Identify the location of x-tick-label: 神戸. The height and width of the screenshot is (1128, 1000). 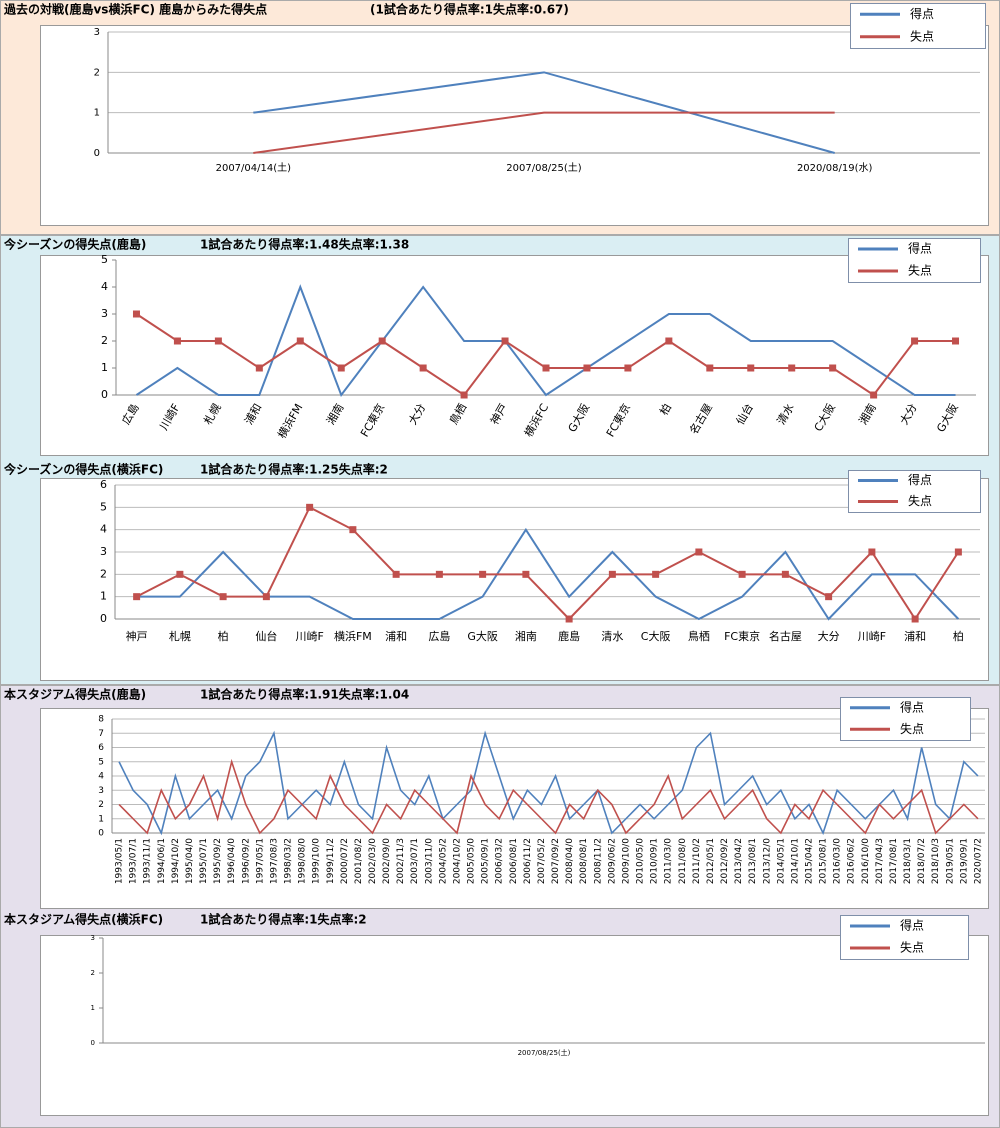
(137, 636).